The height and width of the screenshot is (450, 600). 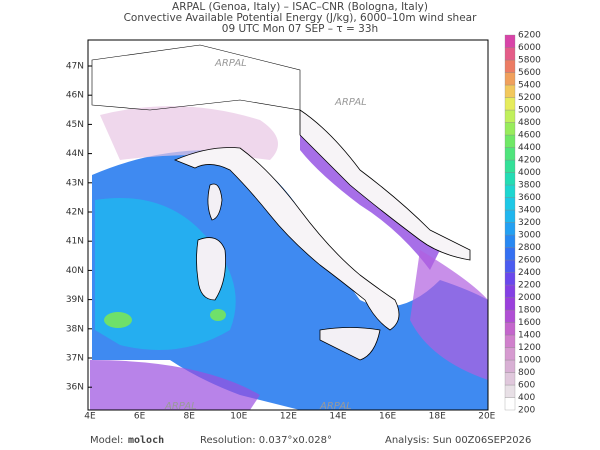 What do you see at coordinates (529, 273) in the screenshot?
I see `colorbar-label: 2400` at bounding box center [529, 273].